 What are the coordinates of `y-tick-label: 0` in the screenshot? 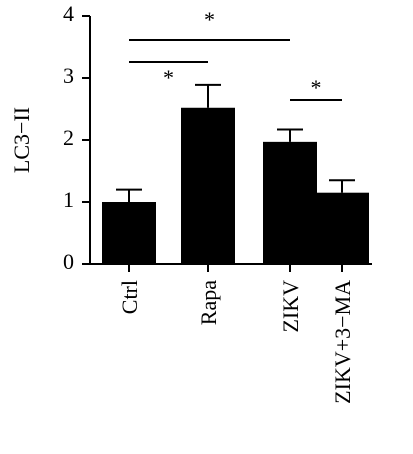 It's located at (68, 261).